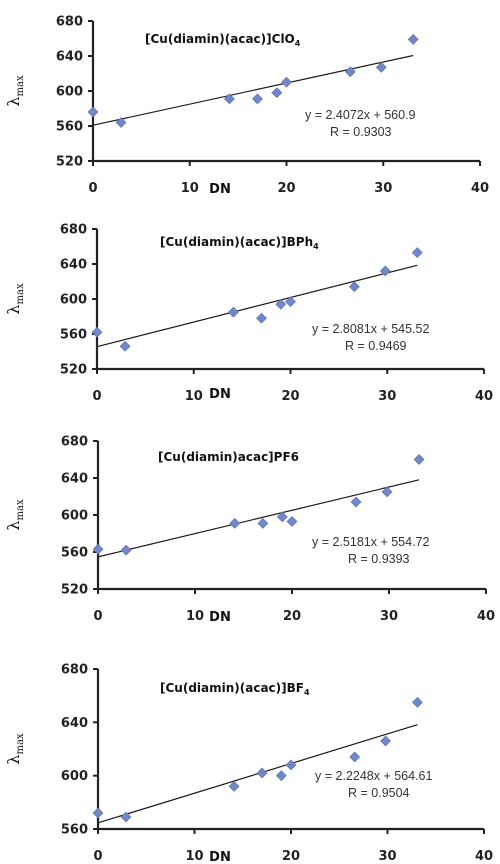  I want to click on trendline-equation: y = 2.5181x + 554.72, so click(371, 542).